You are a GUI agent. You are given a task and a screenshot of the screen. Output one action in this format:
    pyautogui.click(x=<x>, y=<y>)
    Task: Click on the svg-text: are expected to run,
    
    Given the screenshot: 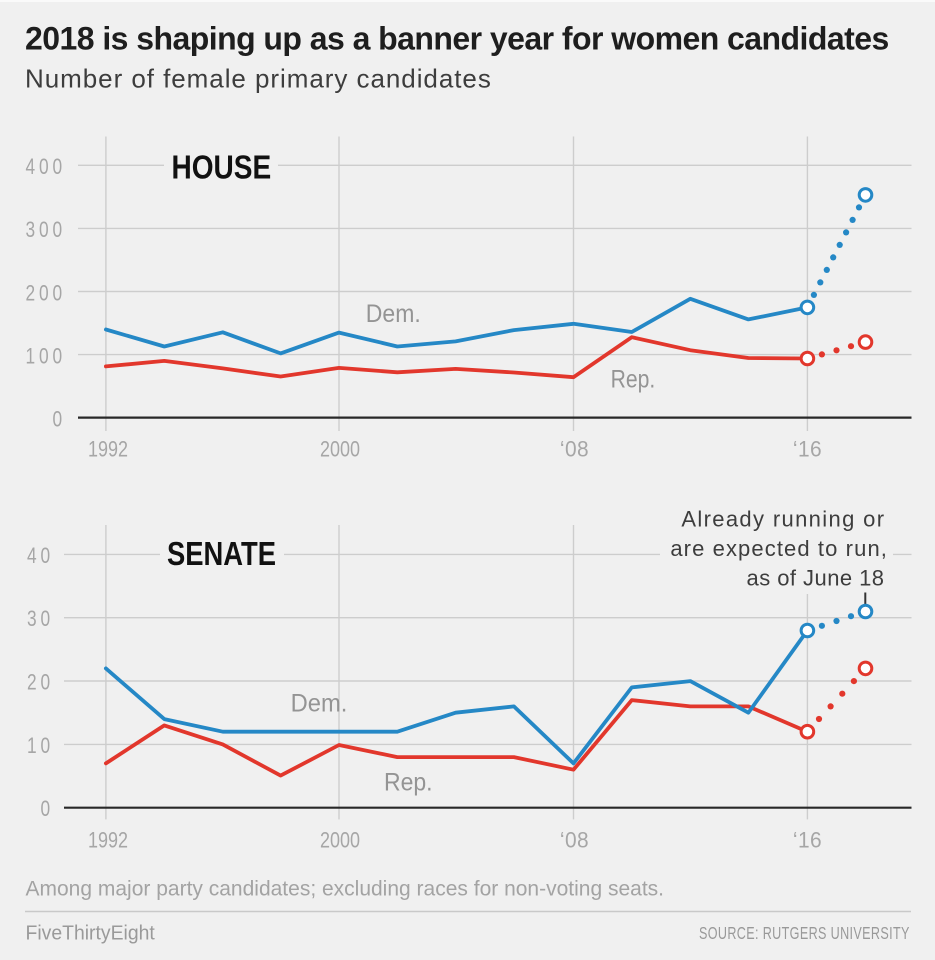 What is the action you would take?
    pyautogui.click(x=779, y=548)
    